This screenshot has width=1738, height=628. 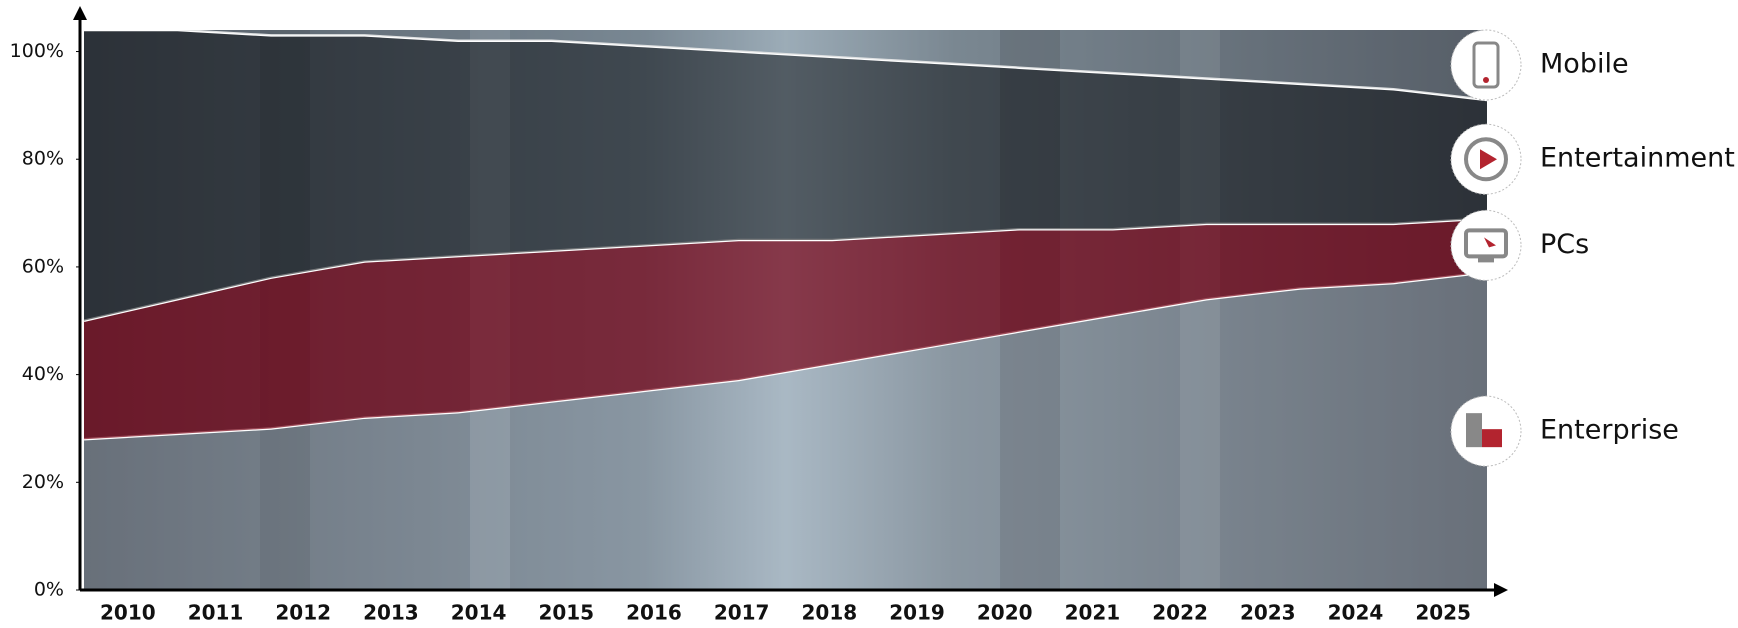 What do you see at coordinates (216, 613) in the screenshot?
I see `x-tick-label: 2011` at bounding box center [216, 613].